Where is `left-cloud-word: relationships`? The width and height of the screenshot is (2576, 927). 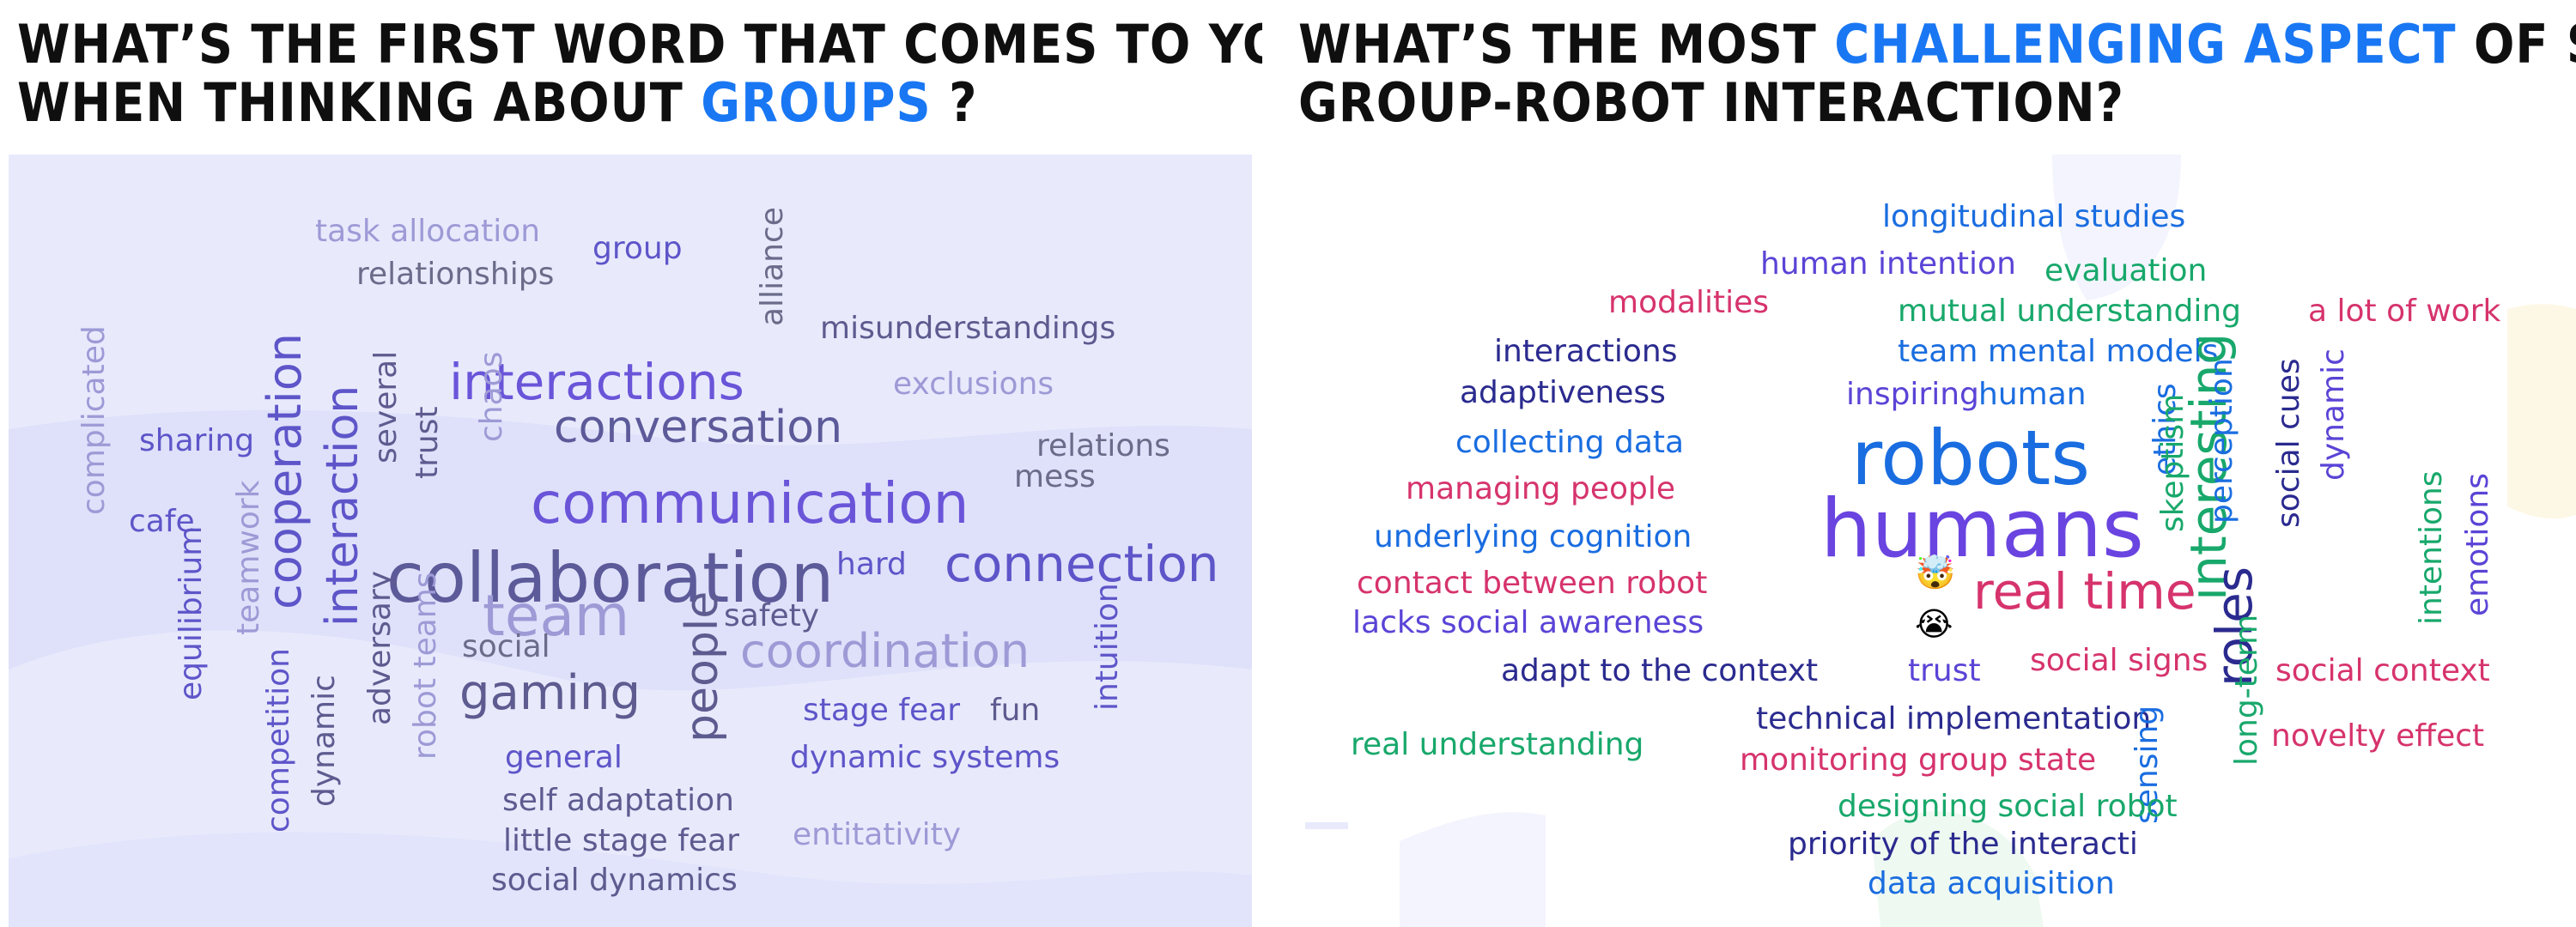
left-cloud-word: relationships is located at coordinates (455, 274).